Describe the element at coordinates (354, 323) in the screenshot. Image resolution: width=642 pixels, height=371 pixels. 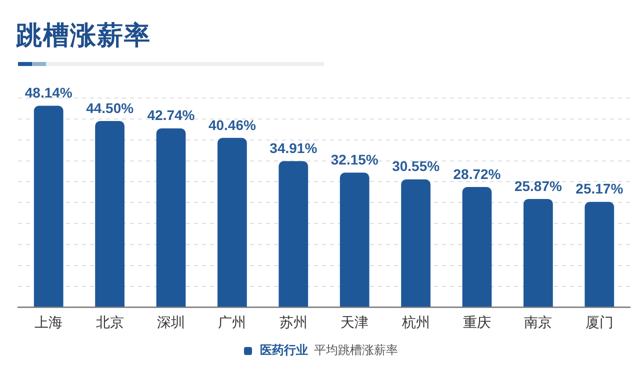
I see `x-tick-label: 天津` at that location.